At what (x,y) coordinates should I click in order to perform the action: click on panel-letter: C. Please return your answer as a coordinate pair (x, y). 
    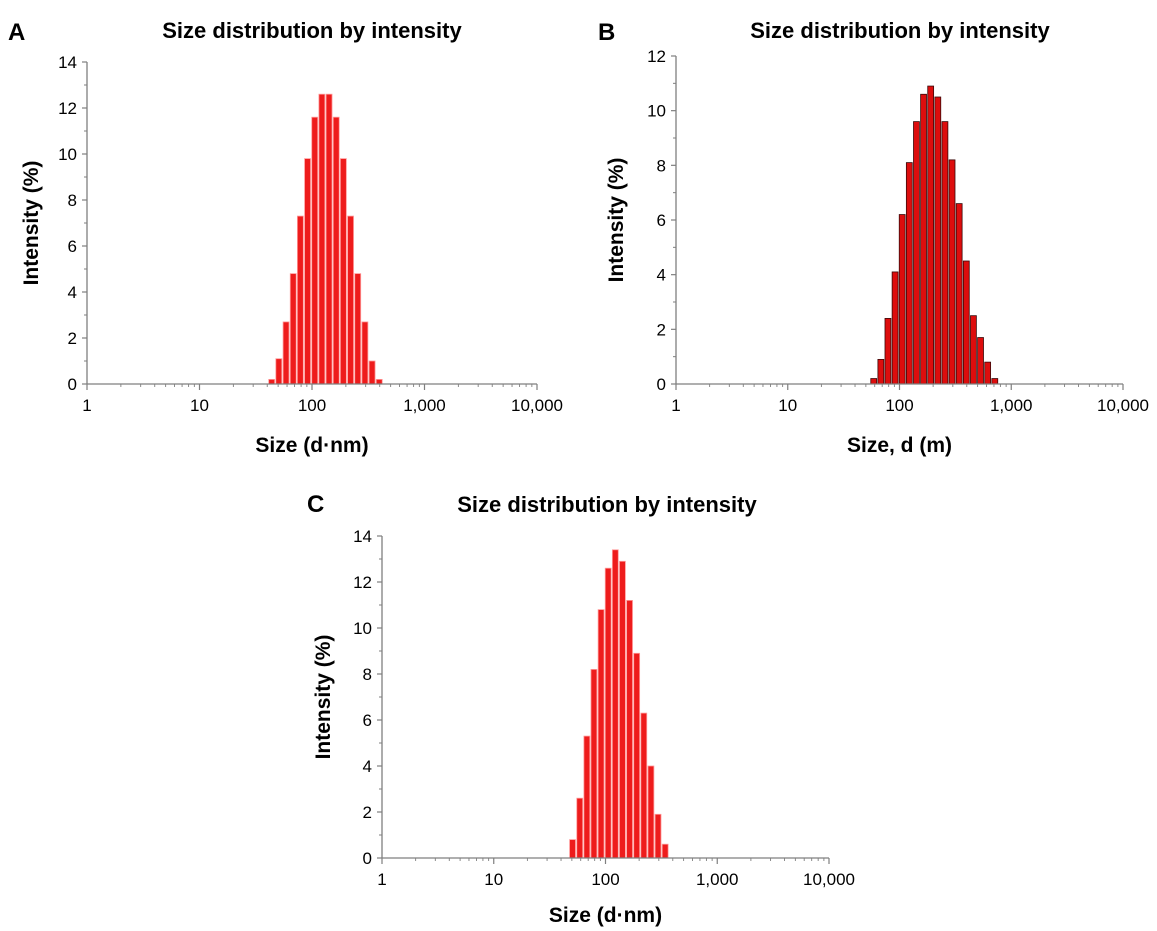
    Looking at the image, I should click on (315, 504).